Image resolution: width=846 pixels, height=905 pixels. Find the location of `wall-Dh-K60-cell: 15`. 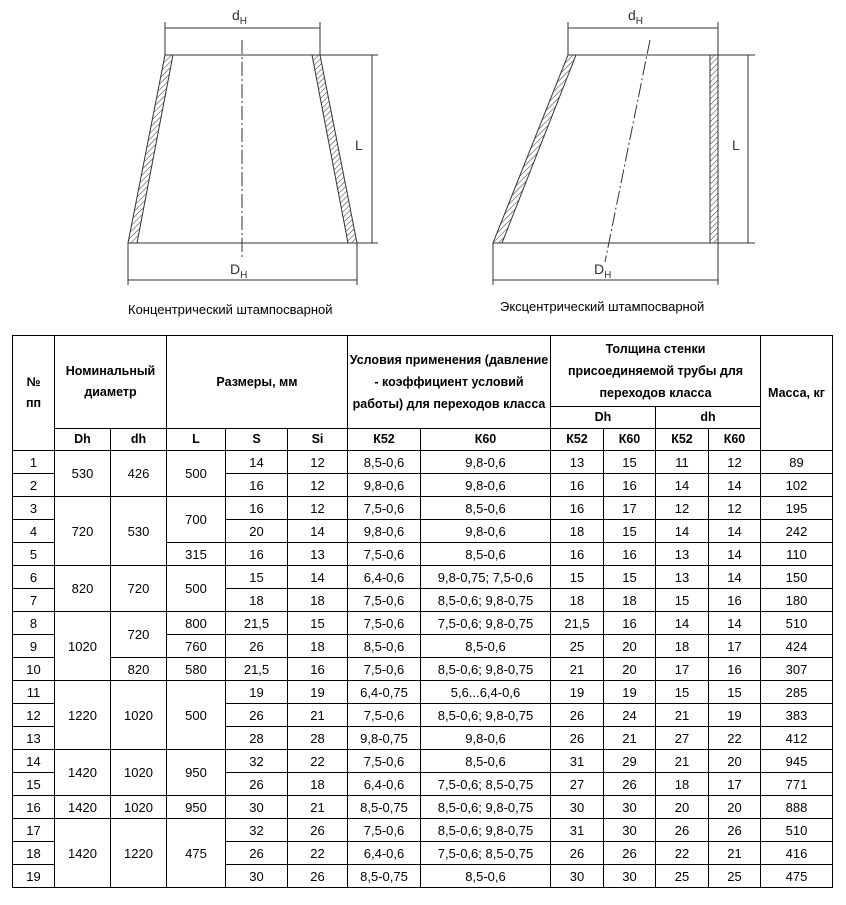

wall-Dh-K60-cell: 15 is located at coordinates (629, 462).